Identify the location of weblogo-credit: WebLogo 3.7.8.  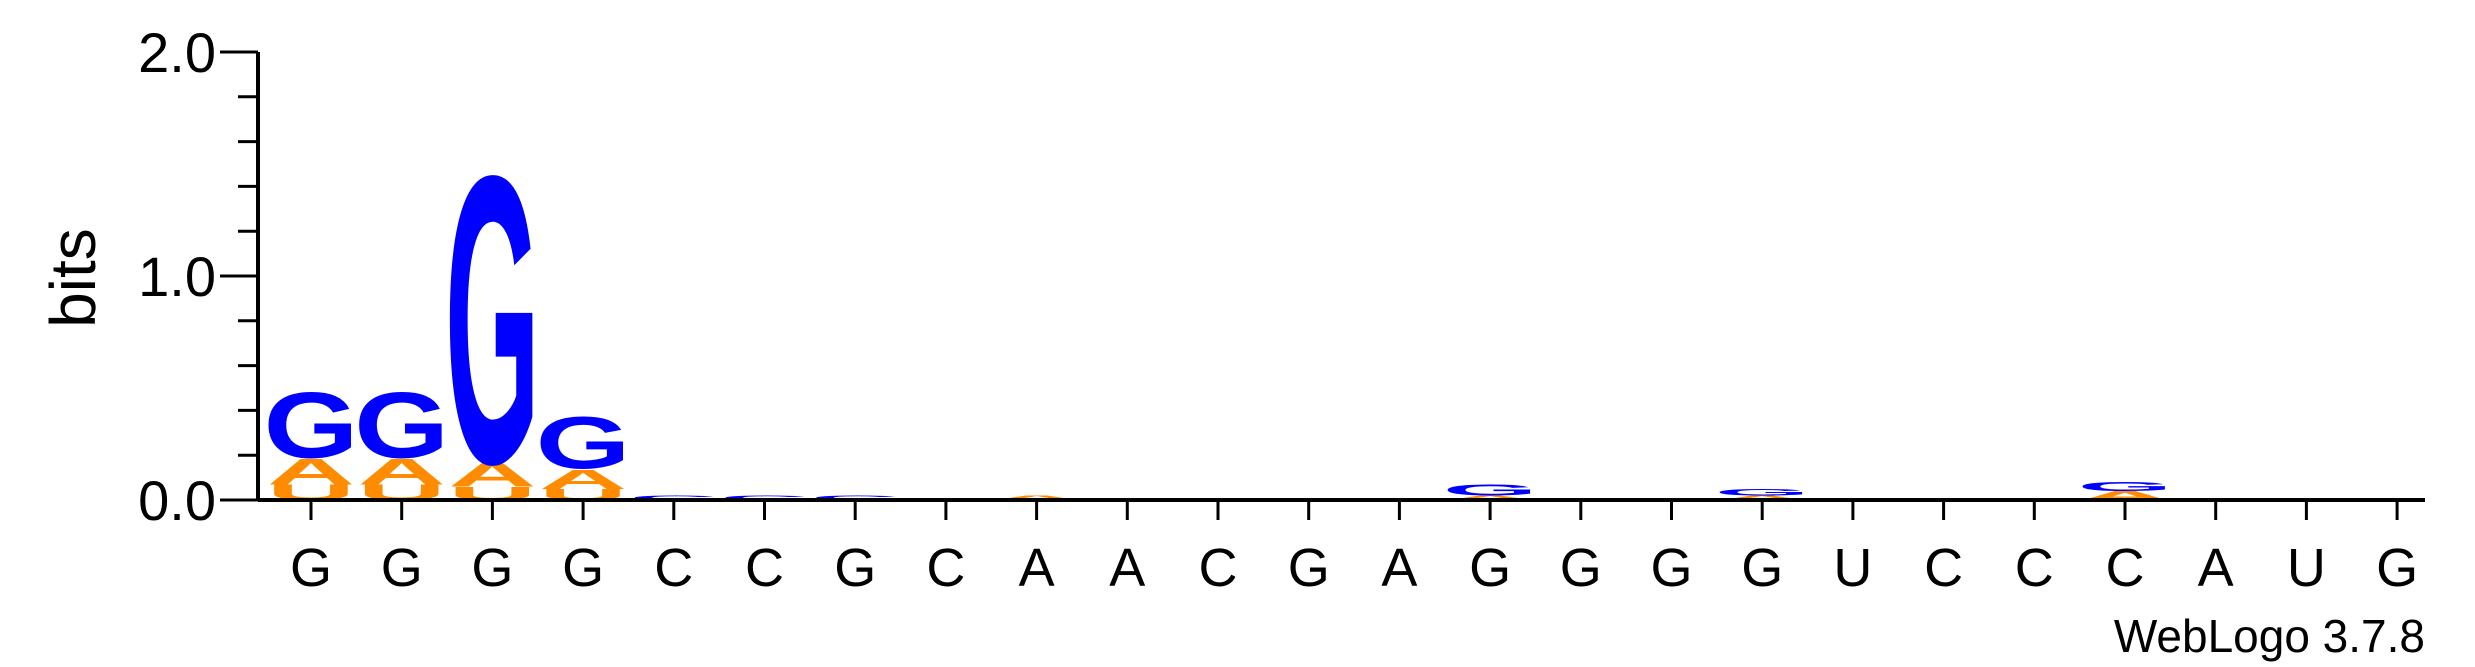
(2269, 636).